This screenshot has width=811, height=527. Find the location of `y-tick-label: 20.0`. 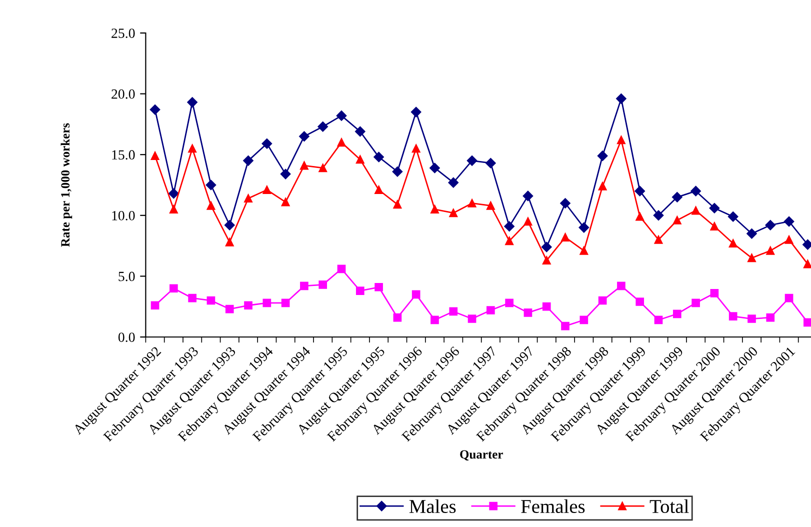

y-tick-label: 20.0 is located at coordinates (123, 94).